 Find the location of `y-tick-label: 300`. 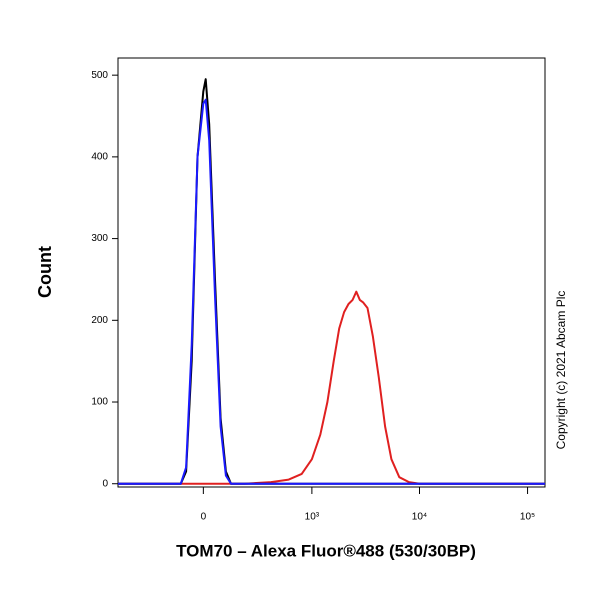

y-tick-label: 300 is located at coordinates (99, 238).